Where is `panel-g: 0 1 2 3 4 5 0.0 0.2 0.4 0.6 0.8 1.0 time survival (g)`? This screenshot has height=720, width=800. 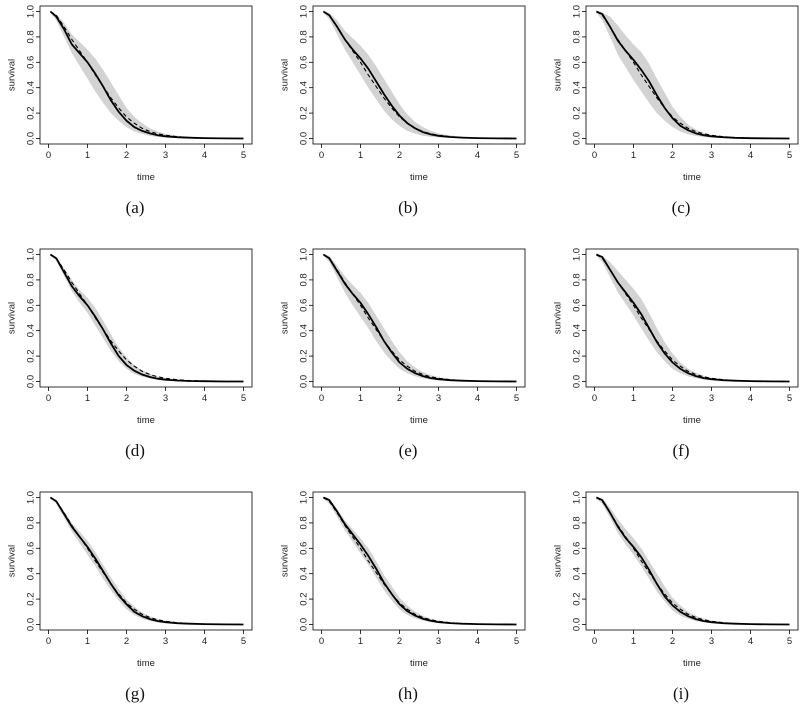
panel-g: 0 1 2 3 4 5 0.0 0.2 0.4 0.6 0.8 1.0 time survival (g) is located at coordinates (135, 603).